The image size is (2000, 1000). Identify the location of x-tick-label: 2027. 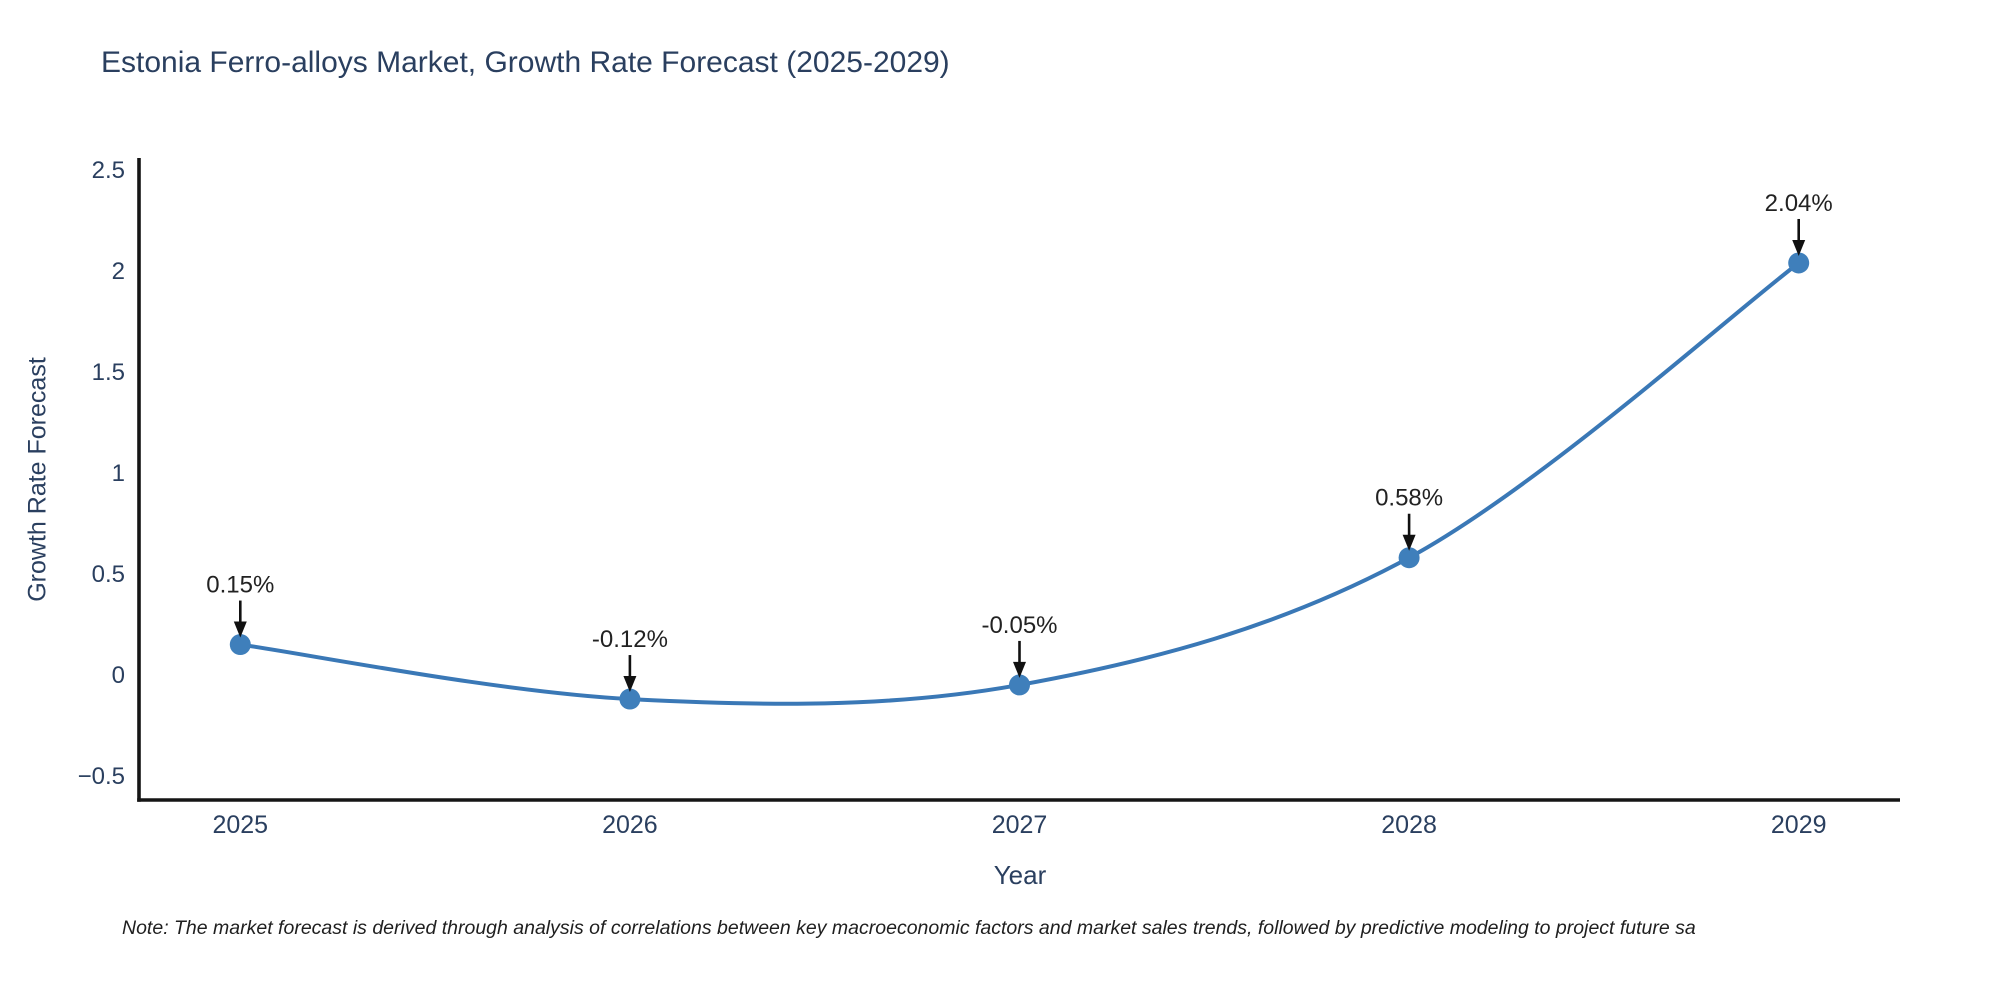
(1020, 825).